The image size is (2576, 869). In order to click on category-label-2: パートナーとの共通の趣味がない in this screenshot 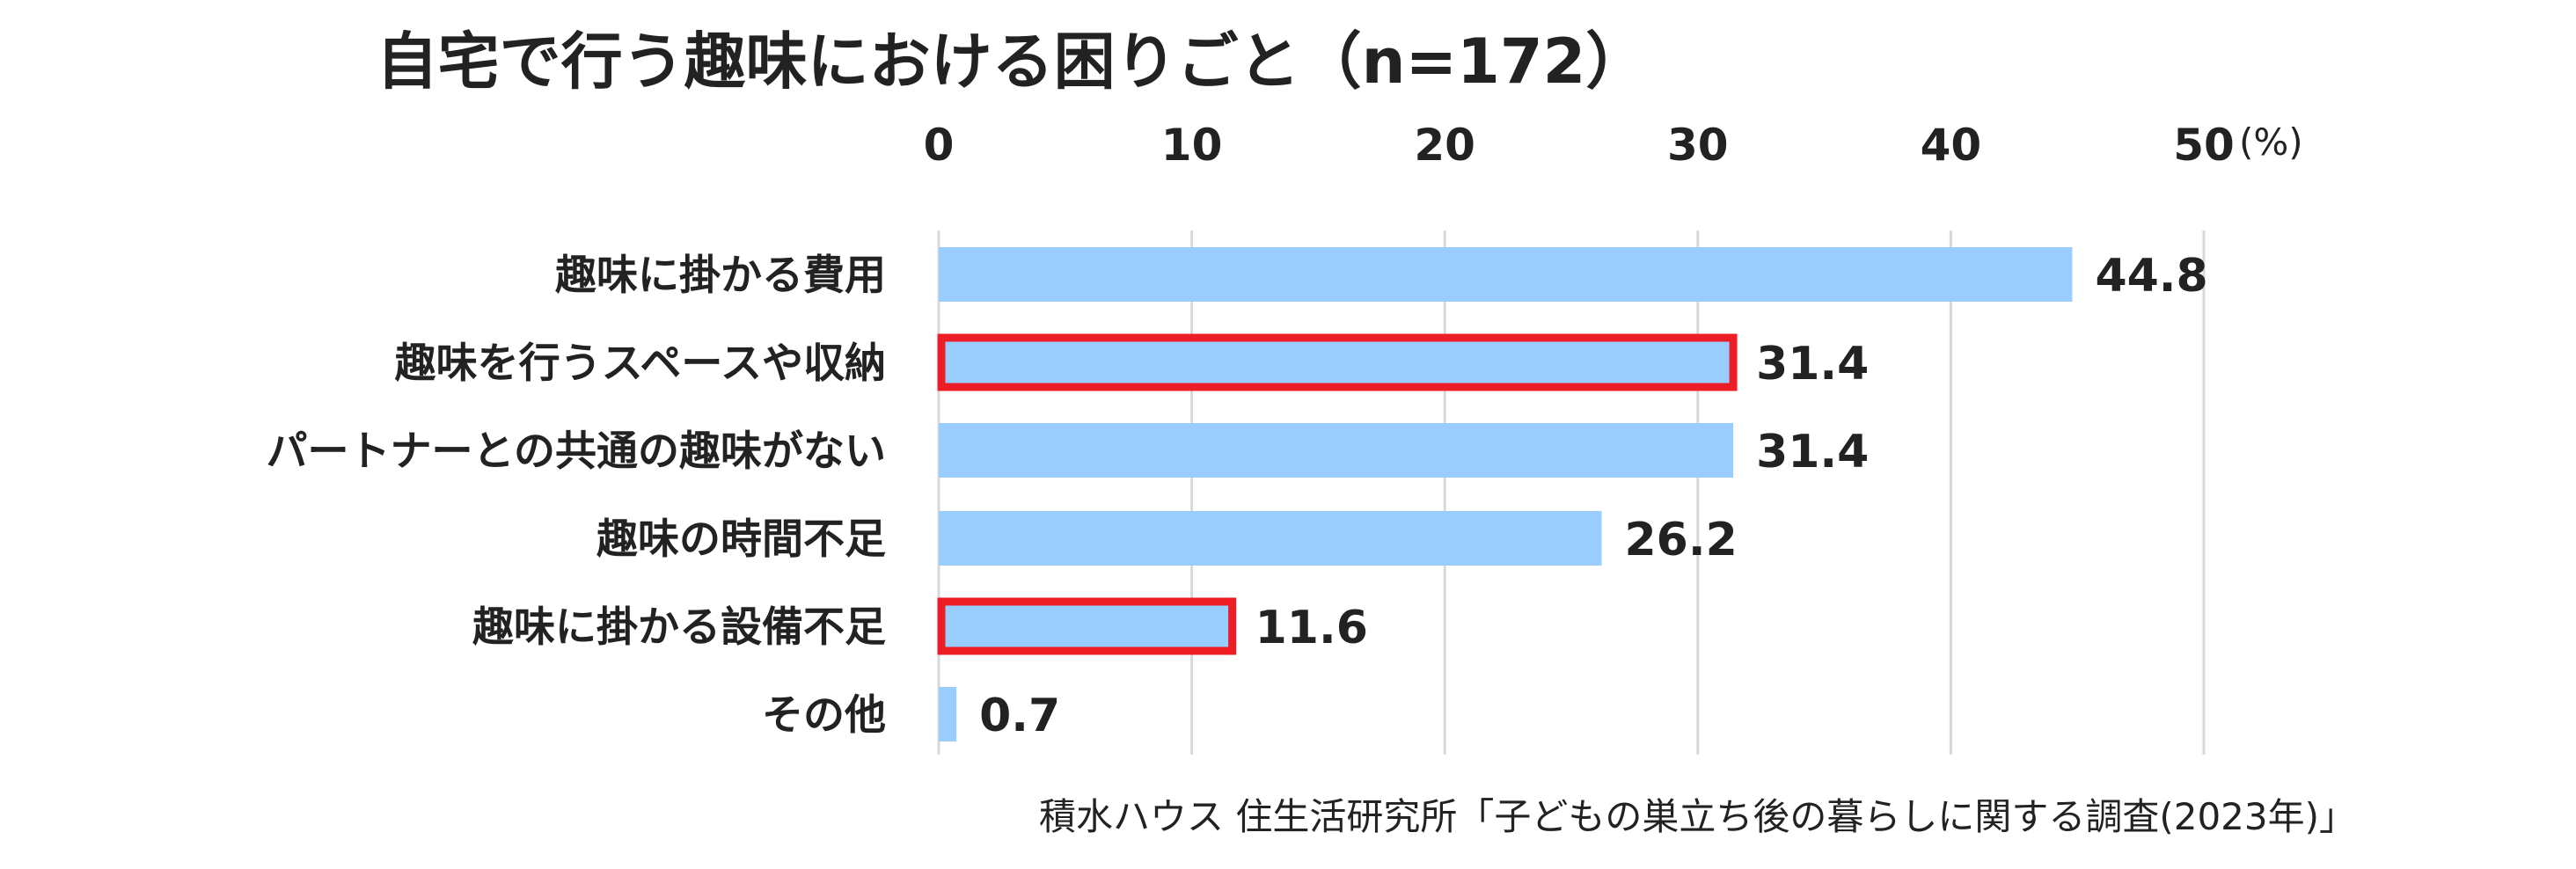, I will do `click(576, 451)`.